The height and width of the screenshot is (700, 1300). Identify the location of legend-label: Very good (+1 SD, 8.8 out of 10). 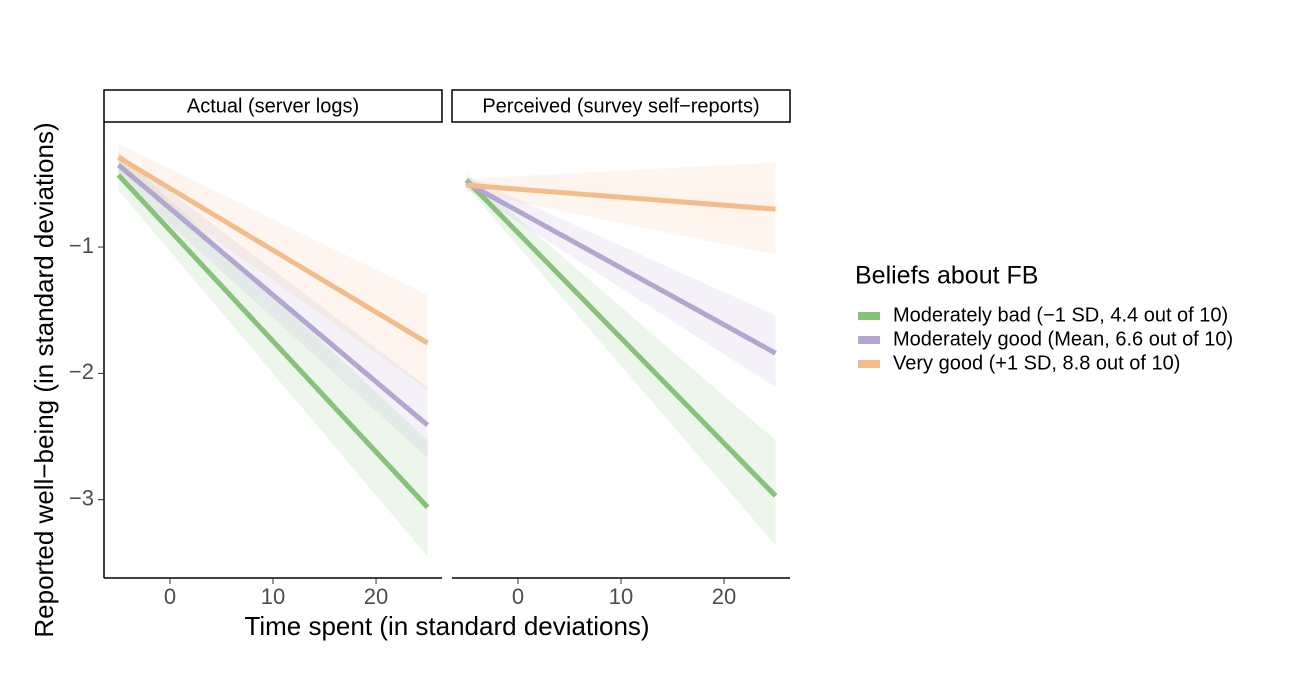
(1036, 363).